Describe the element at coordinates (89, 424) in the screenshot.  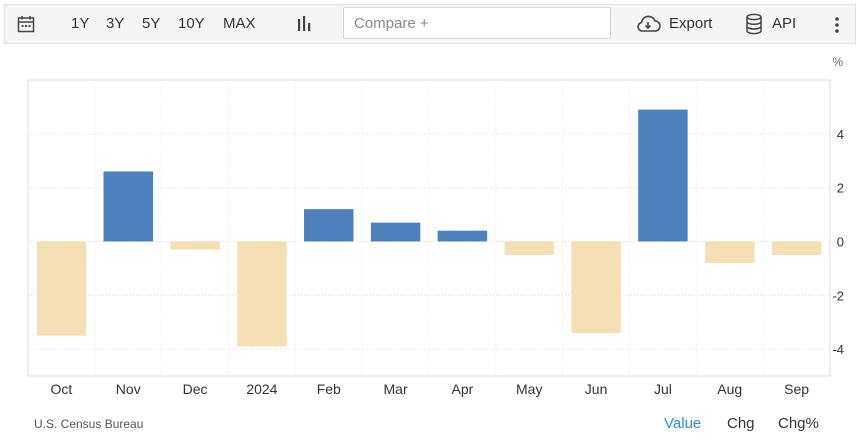
I see `data-source: U.S. Census Bureau` at that location.